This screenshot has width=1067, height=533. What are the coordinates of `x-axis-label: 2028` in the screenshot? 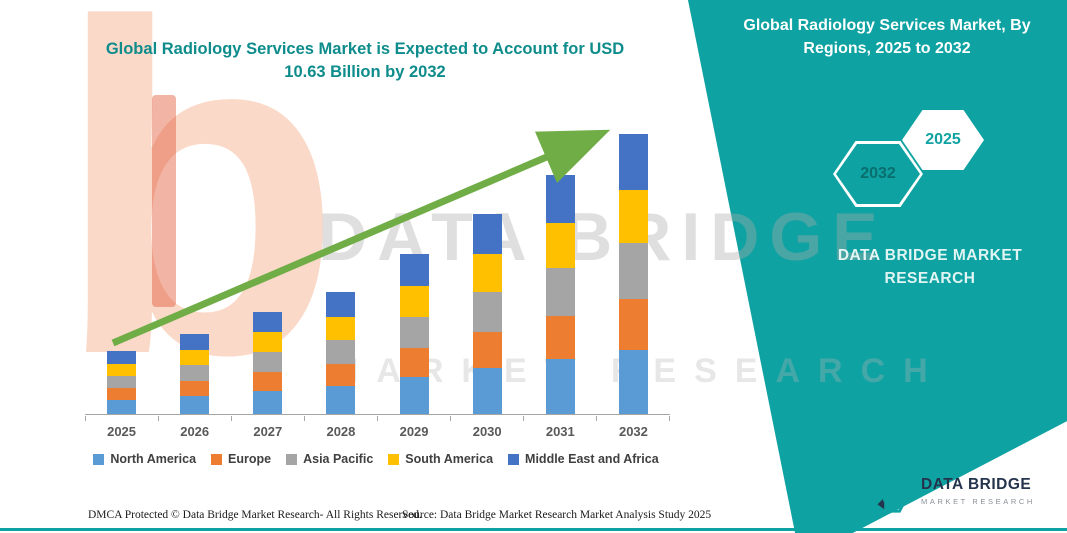 It's located at (341, 431).